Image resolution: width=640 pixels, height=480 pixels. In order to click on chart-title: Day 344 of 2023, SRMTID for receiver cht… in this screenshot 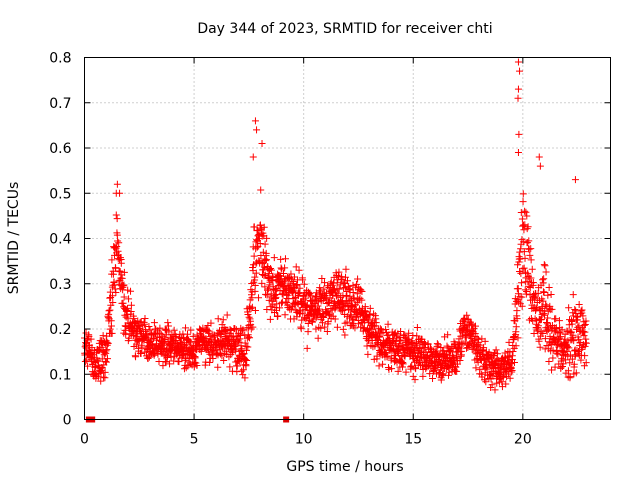, I will do `click(344, 29)`.